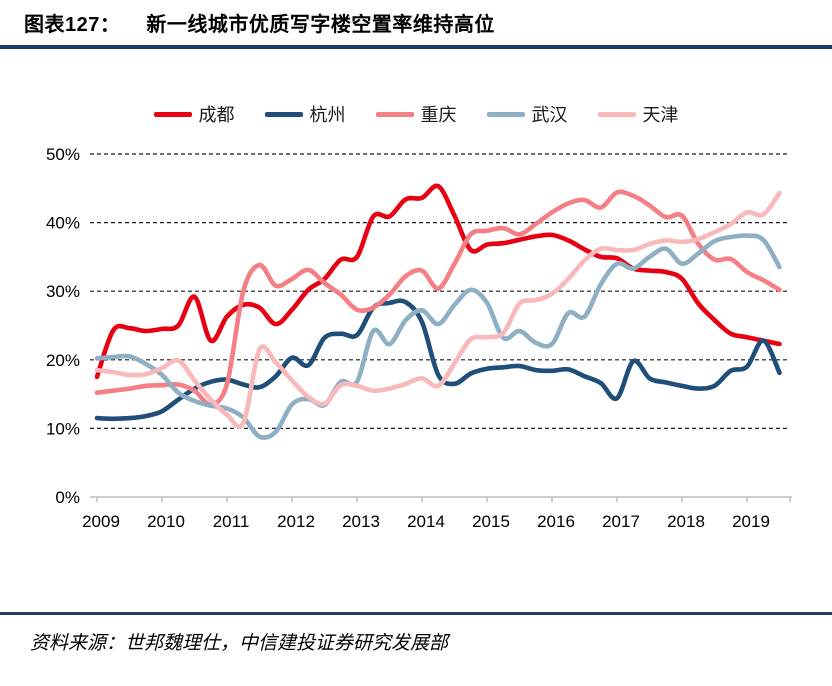 This screenshot has width=832, height=686. Describe the element at coordinates (686, 521) in the screenshot. I see `x-tick-label: 2018` at that location.